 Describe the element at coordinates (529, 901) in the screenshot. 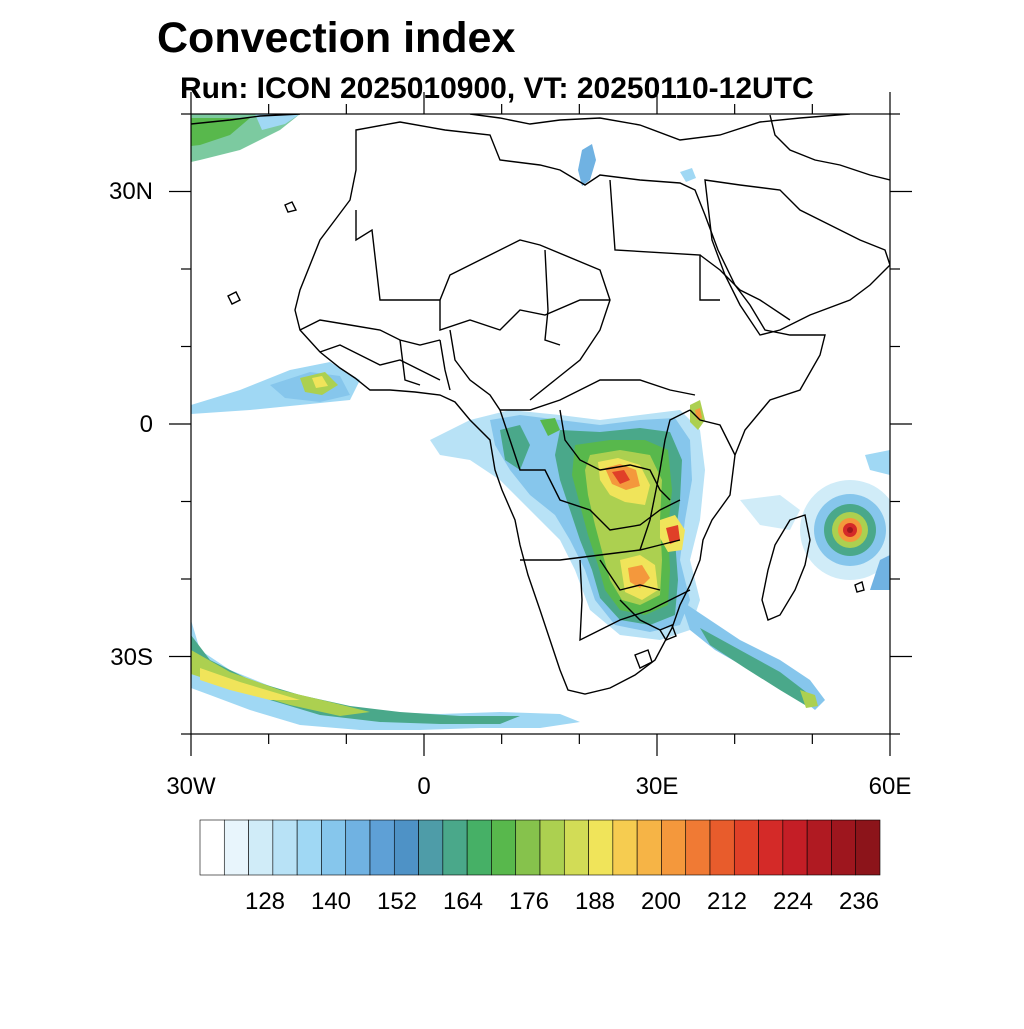

I see `colorbar-label-176: 176` at that location.